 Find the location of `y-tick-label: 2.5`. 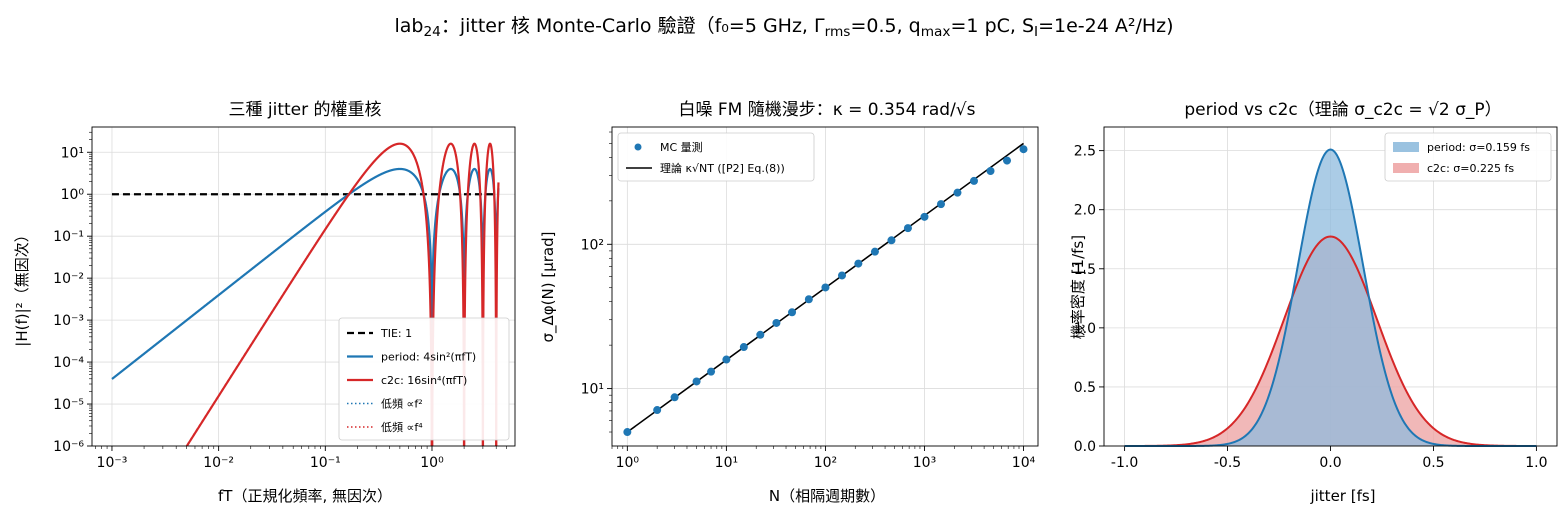

y-tick-label: 2.5 is located at coordinates (1085, 152).